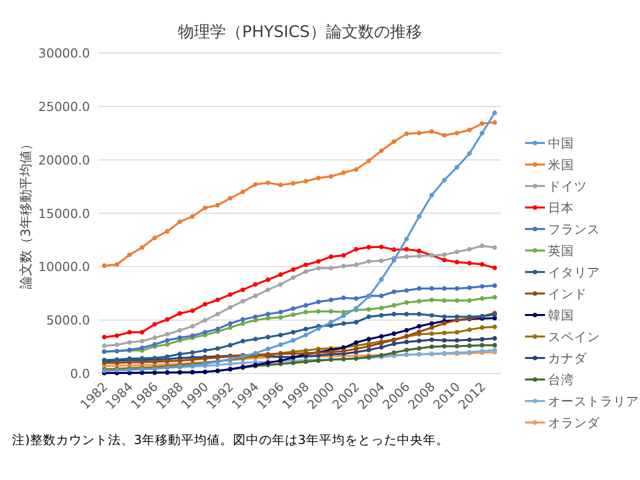 The height and width of the screenshot is (480, 640). Describe the element at coordinates (593, 401) in the screenshot. I see `legend-label: オーストラリア` at that location.